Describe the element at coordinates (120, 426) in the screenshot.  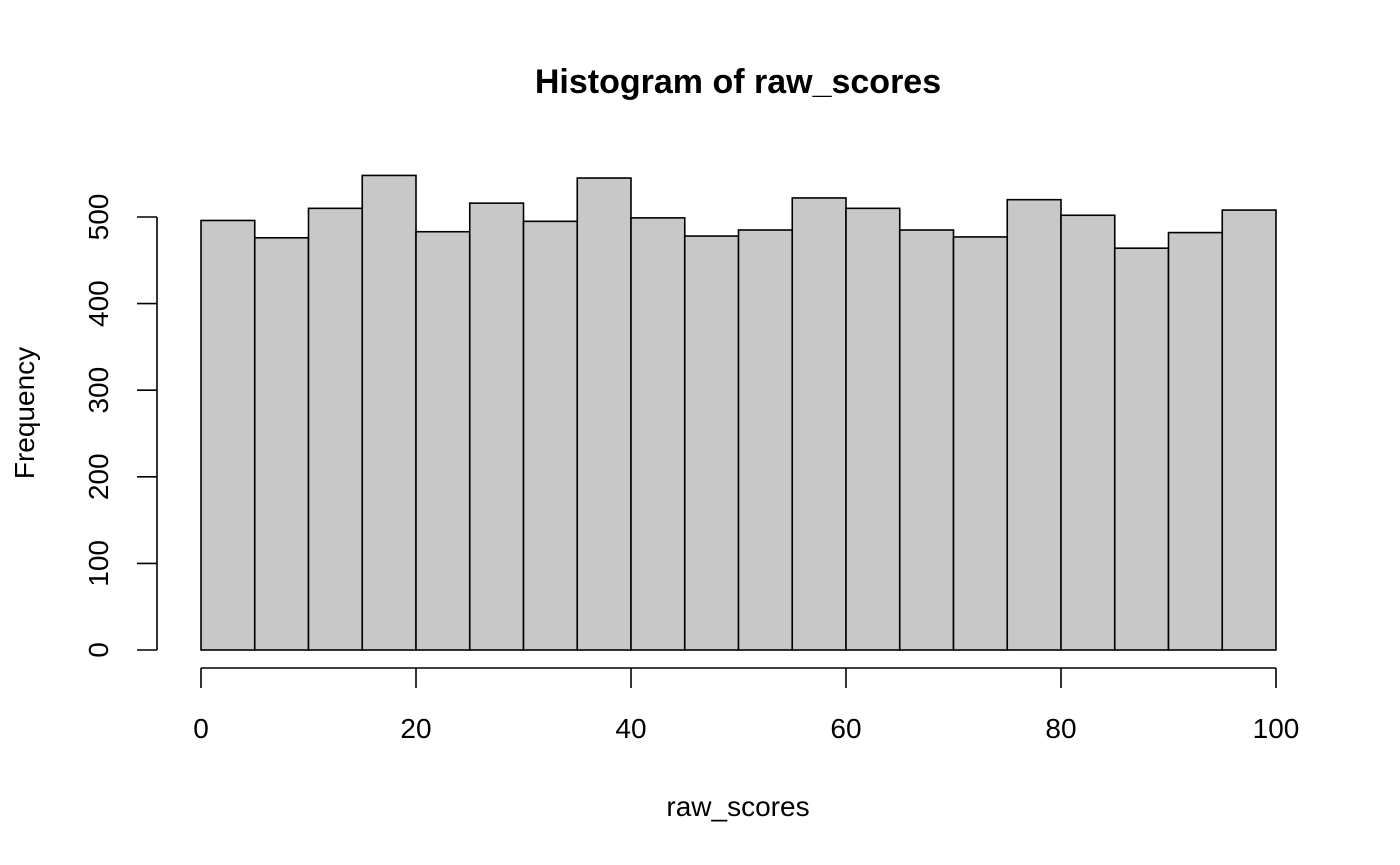
I see `y-axis: 0 100 200 300 400 500` at that location.